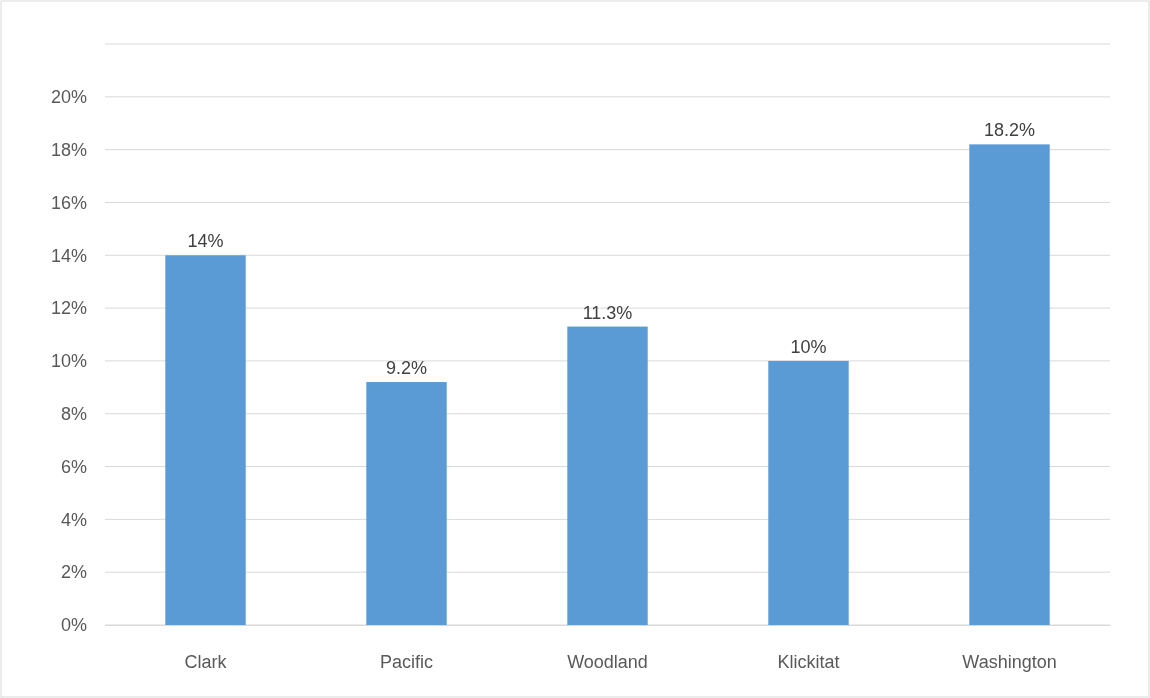 The image size is (1150, 698). I want to click on x-tick-label: Pacific, so click(406, 661).